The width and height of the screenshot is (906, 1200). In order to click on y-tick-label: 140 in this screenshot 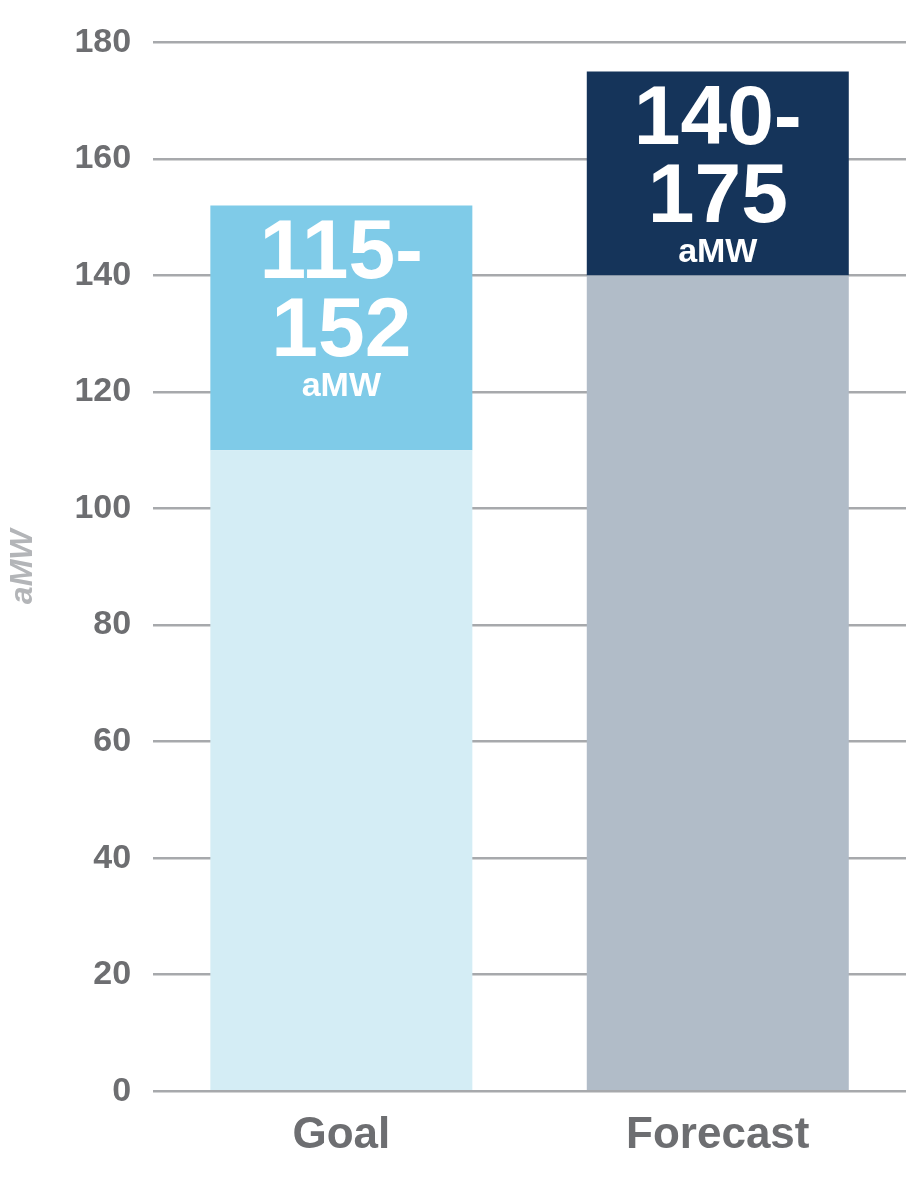, I will do `click(103, 272)`.